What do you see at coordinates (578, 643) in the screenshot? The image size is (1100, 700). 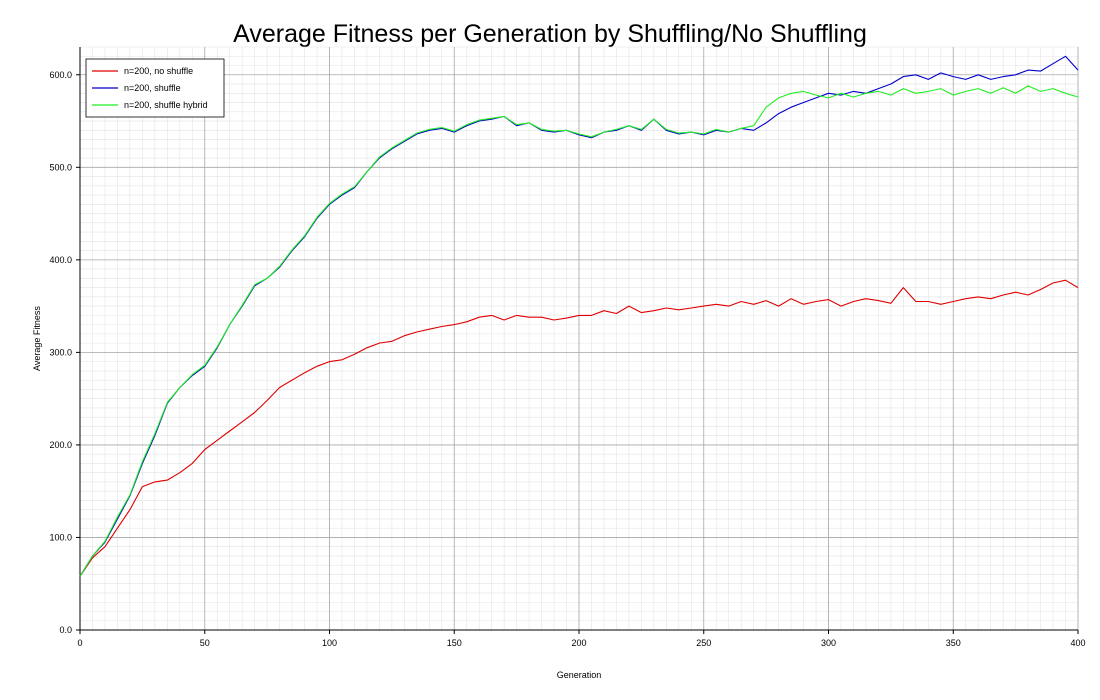 I see `x-tick-label: 200` at bounding box center [578, 643].